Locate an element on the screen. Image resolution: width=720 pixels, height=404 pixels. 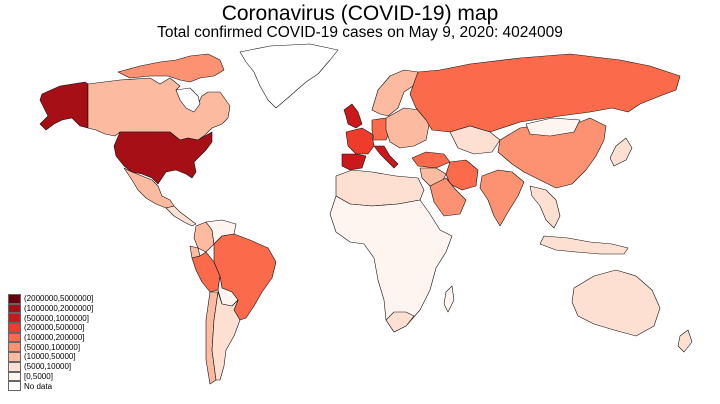
region-greenland is located at coordinates (289, 76).